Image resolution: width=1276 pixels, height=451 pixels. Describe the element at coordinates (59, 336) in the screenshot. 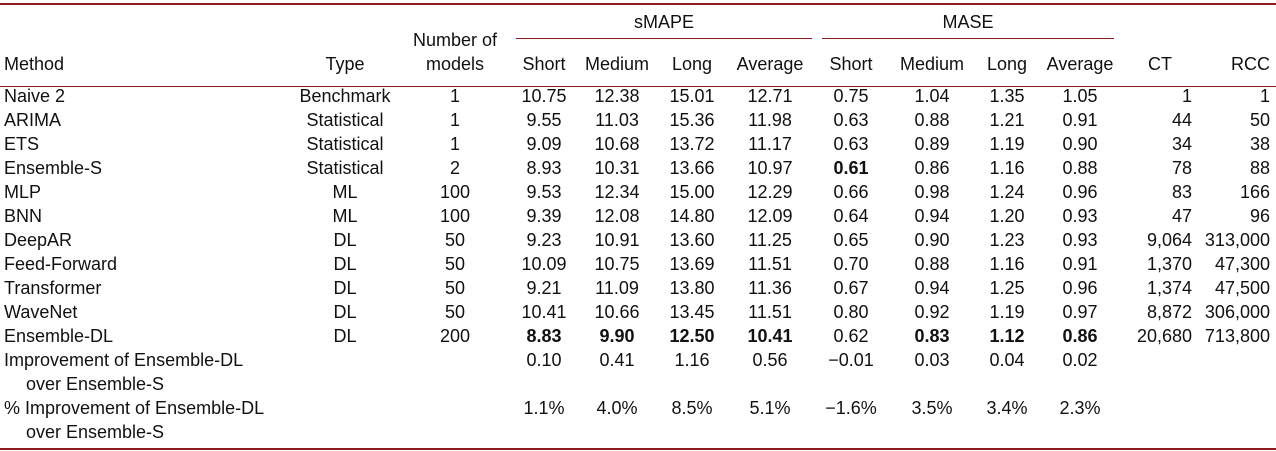

I see `cell-method: Ensemble-DL` at that location.